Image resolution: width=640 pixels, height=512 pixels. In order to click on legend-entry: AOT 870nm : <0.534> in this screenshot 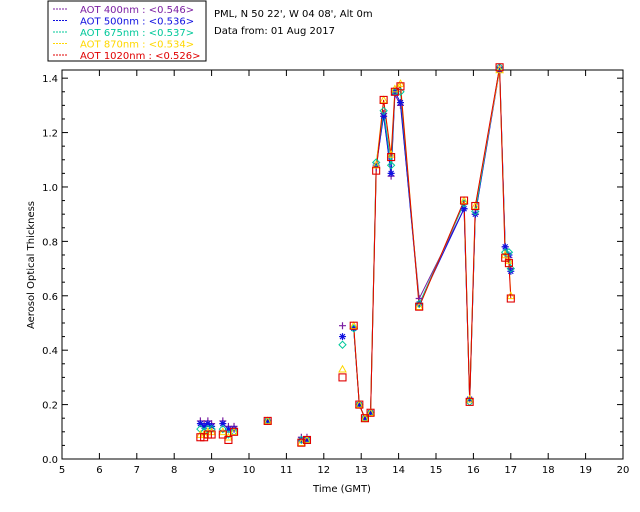, I will do `click(137, 45)`.